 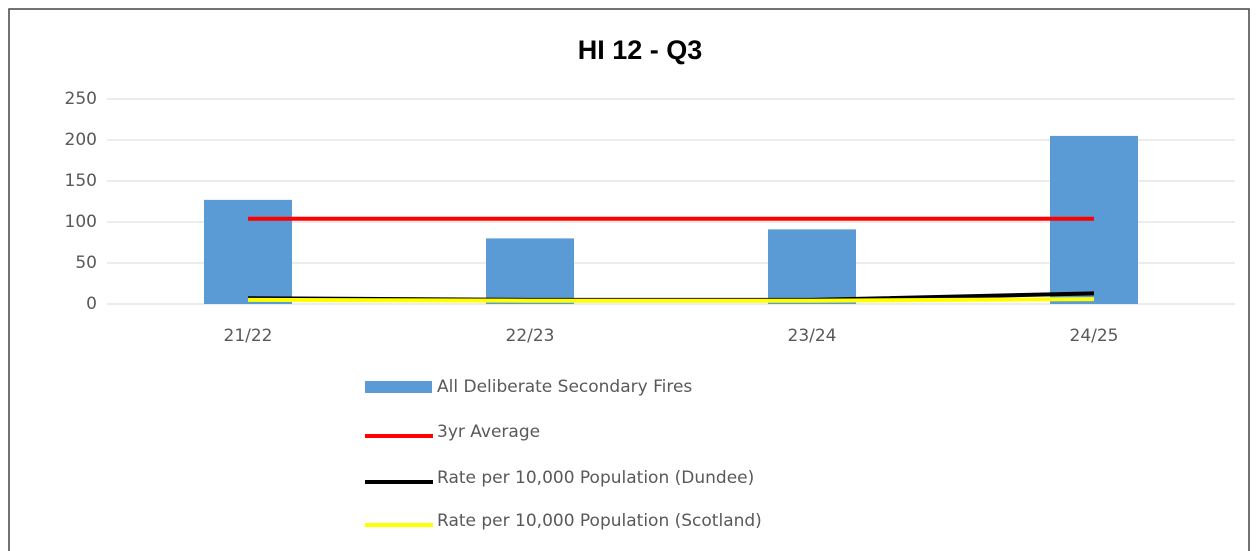 What do you see at coordinates (91, 304) in the screenshot?
I see `y-tick-label: 0` at bounding box center [91, 304].